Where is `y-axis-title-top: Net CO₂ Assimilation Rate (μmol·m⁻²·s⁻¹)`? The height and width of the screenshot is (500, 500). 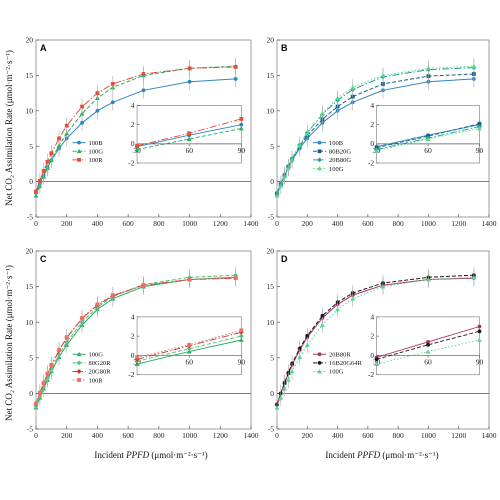 y-axis-title-top: Net CO₂ Assimilation Rate (μmol·m⁻²·s⁻¹) is located at coordinates (9, 128).